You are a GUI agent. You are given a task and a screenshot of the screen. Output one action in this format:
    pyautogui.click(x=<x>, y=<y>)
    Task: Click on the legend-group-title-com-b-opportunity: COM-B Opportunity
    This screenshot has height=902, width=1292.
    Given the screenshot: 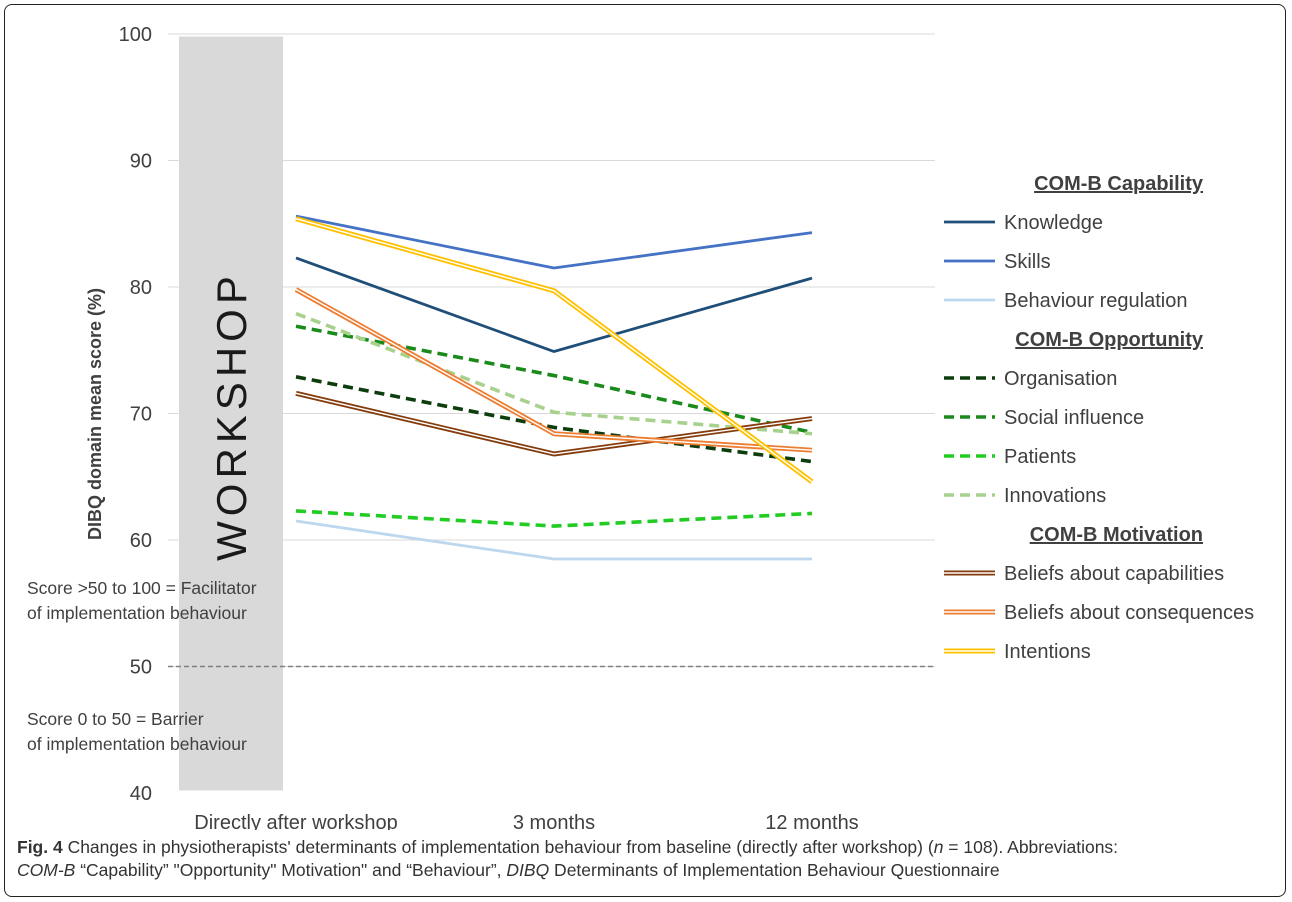 What is the action you would take?
    pyautogui.click(x=1109, y=340)
    